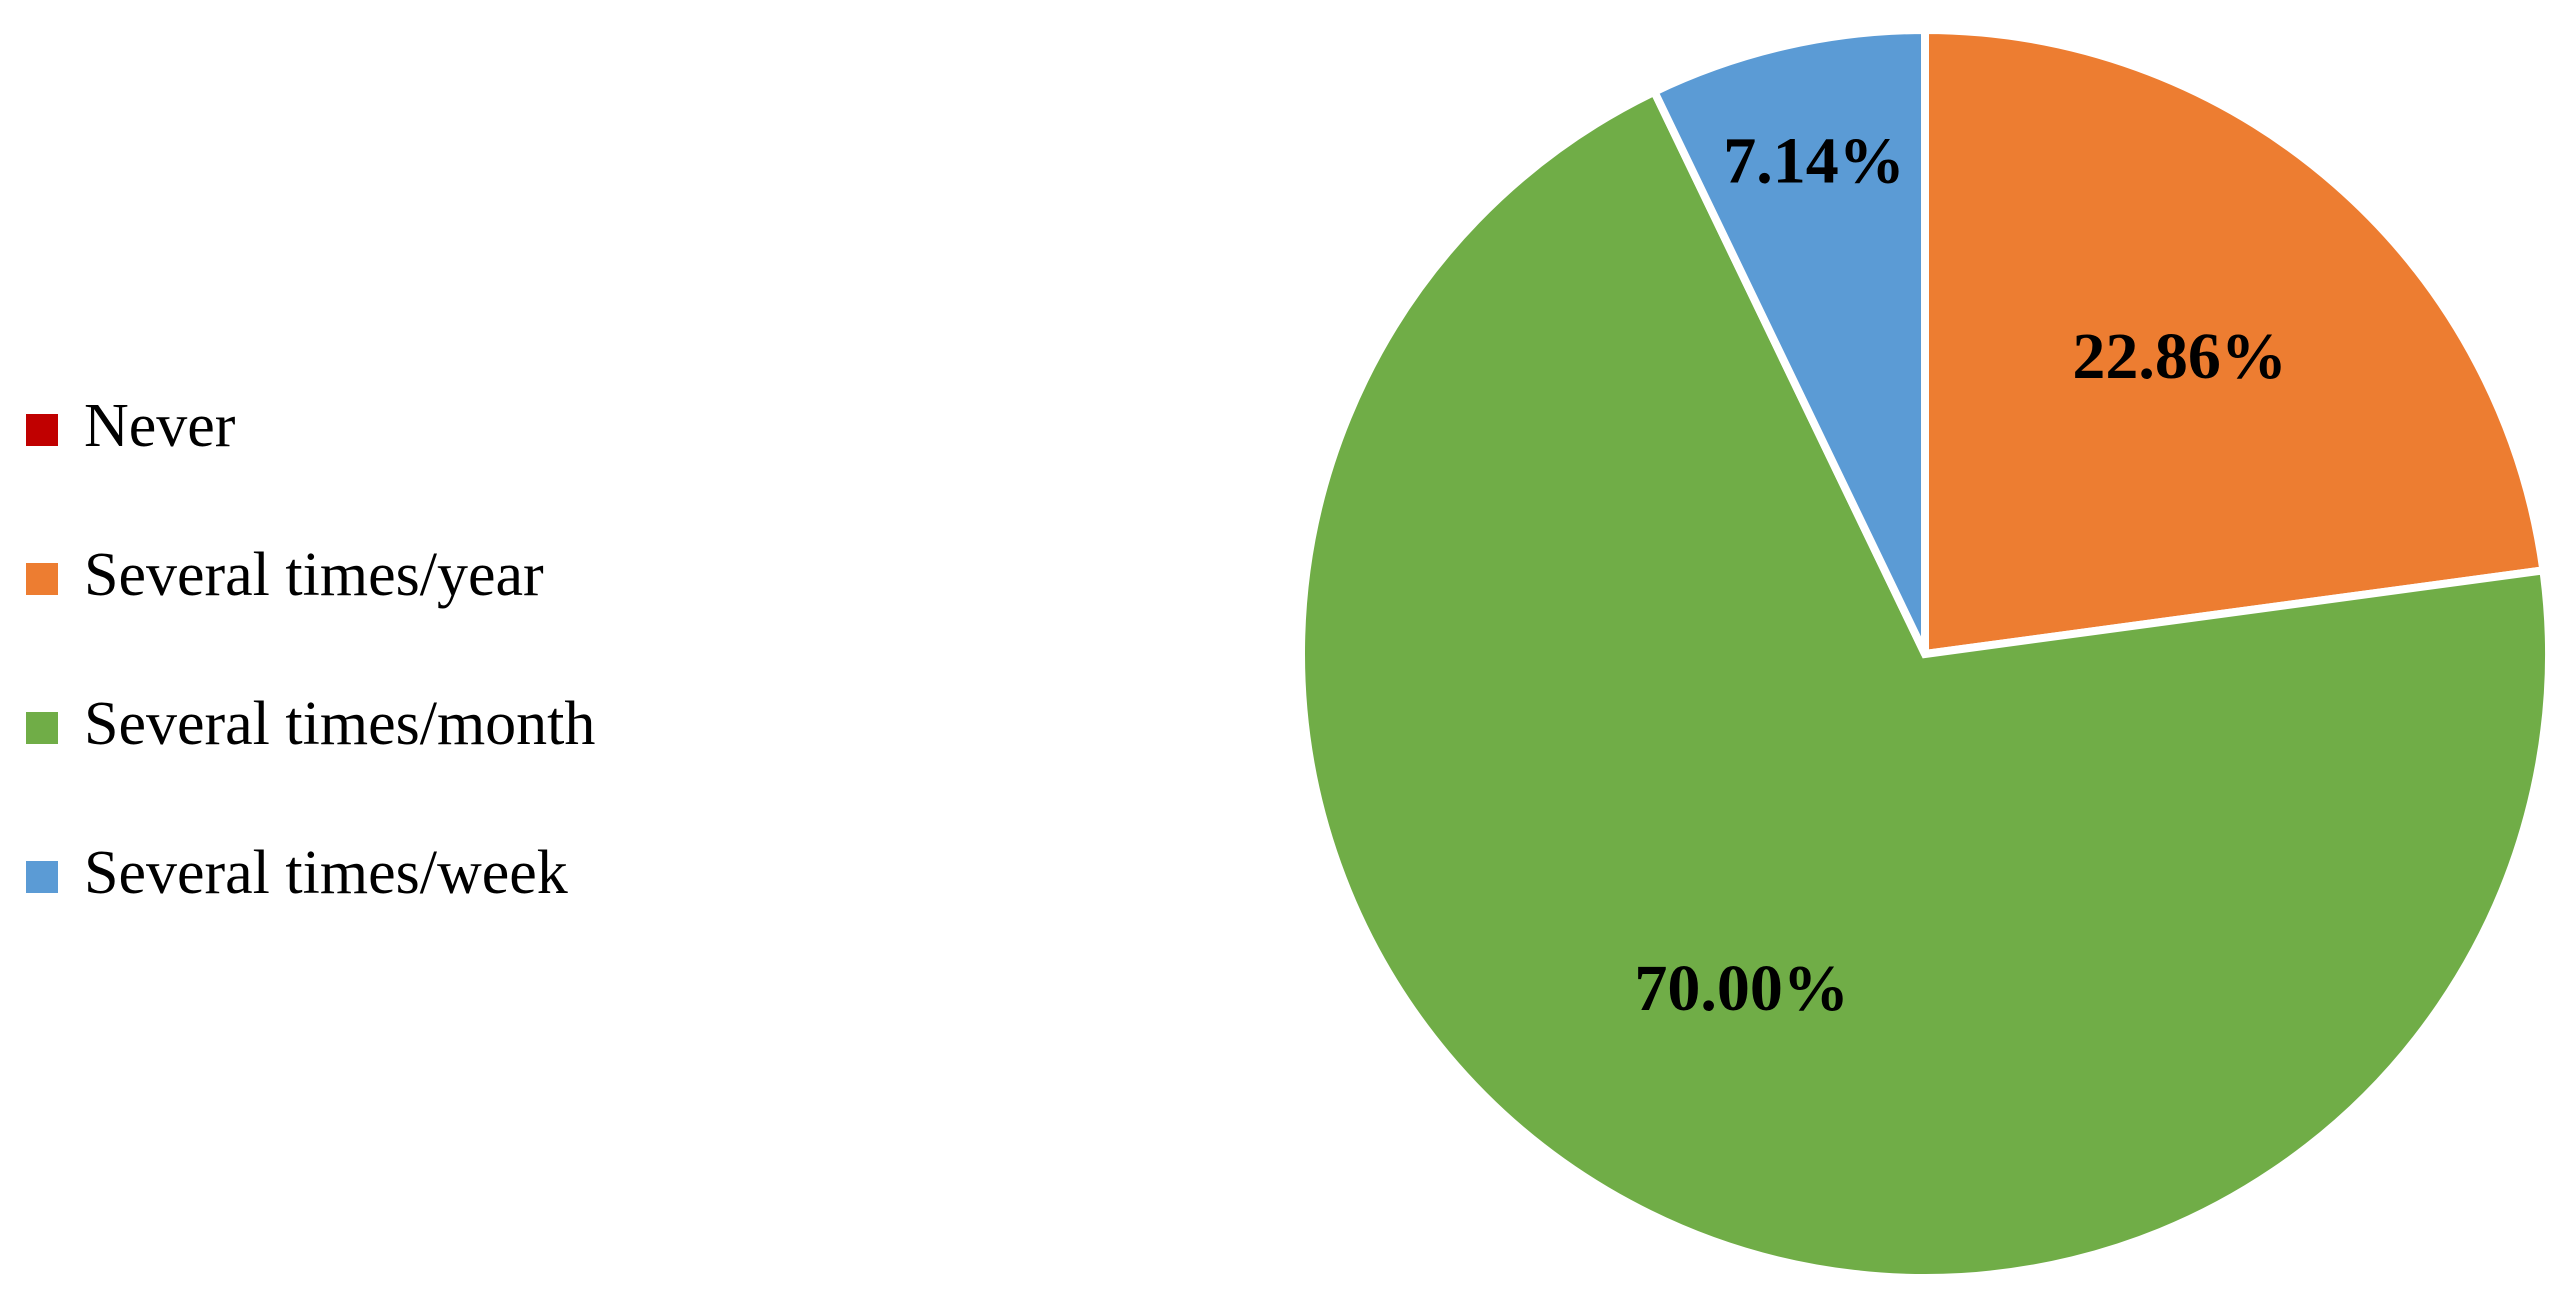 The image size is (2575, 1305). Describe the element at coordinates (1741, 988) in the screenshot. I see `data-label: 70.00%` at that location.